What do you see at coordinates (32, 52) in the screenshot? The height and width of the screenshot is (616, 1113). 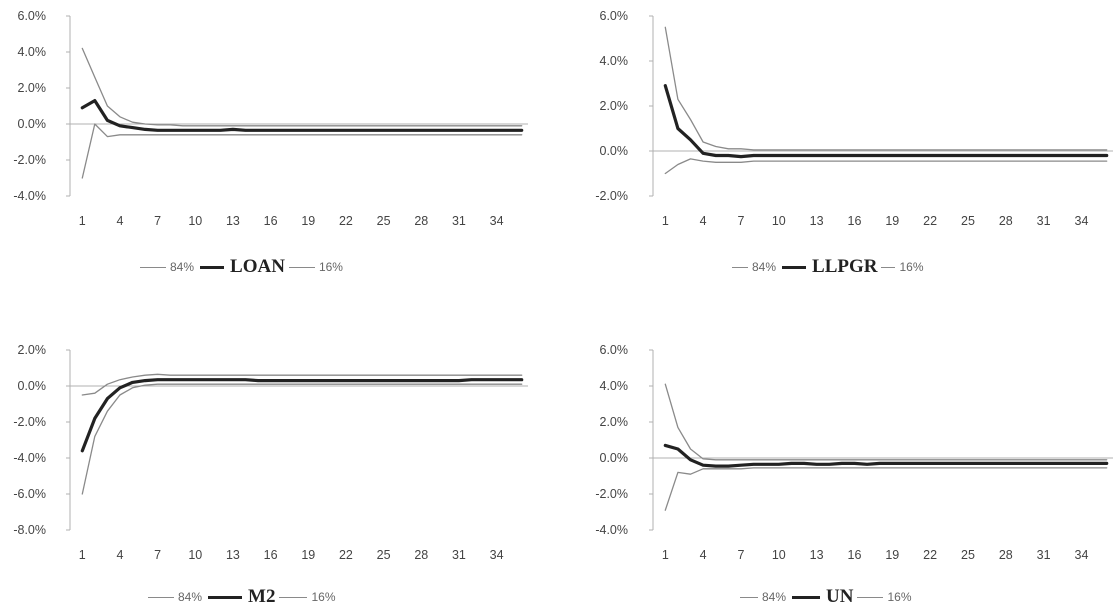 I see `y-tick-label: 4.0%` at bounding box center [32, 52].